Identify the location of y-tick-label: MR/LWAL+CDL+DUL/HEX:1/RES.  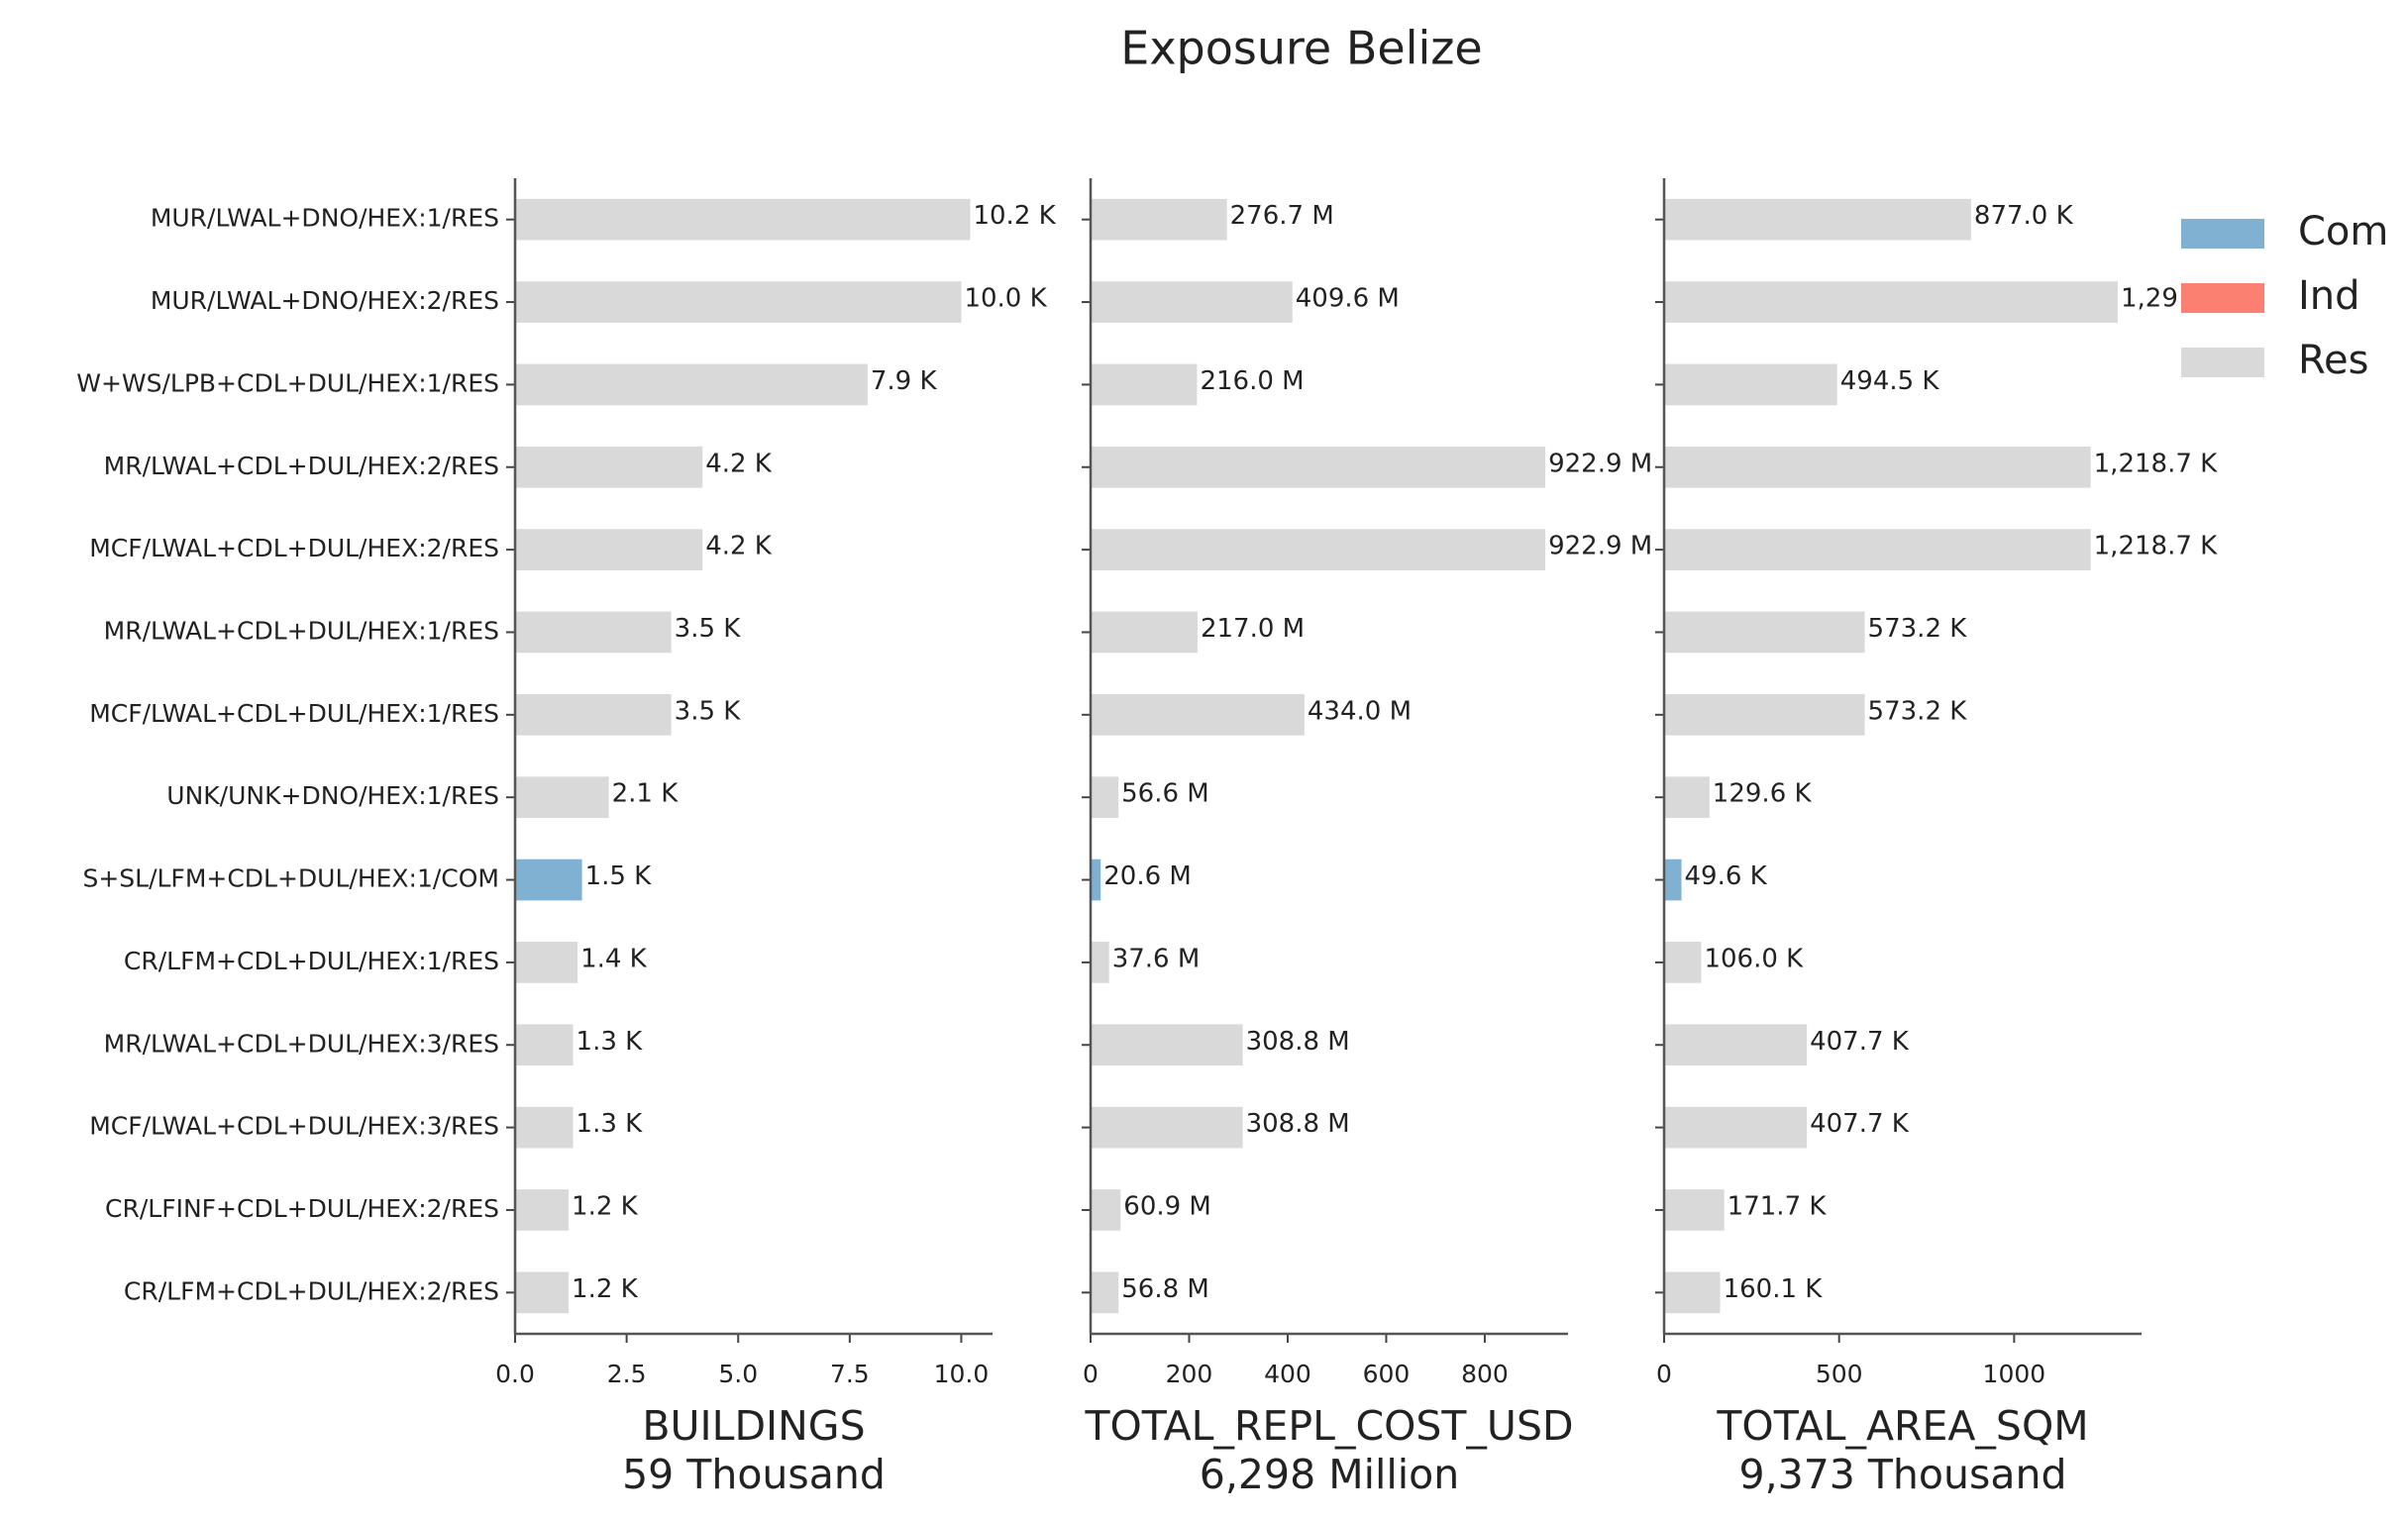
(302, 631).